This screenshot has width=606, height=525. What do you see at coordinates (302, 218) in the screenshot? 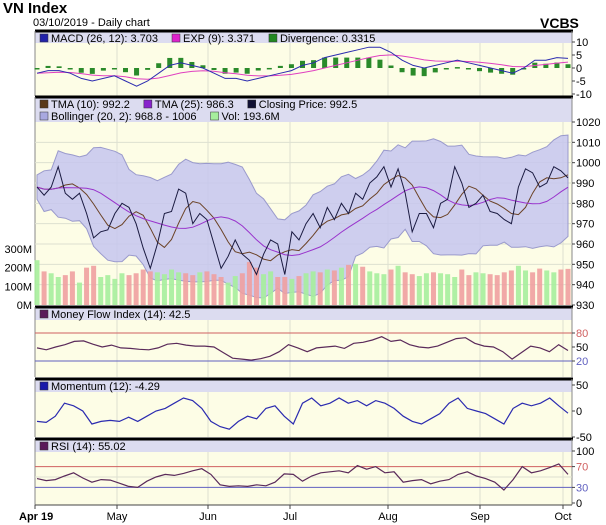
I see `tma10-line` at bounding box center [302, 218].